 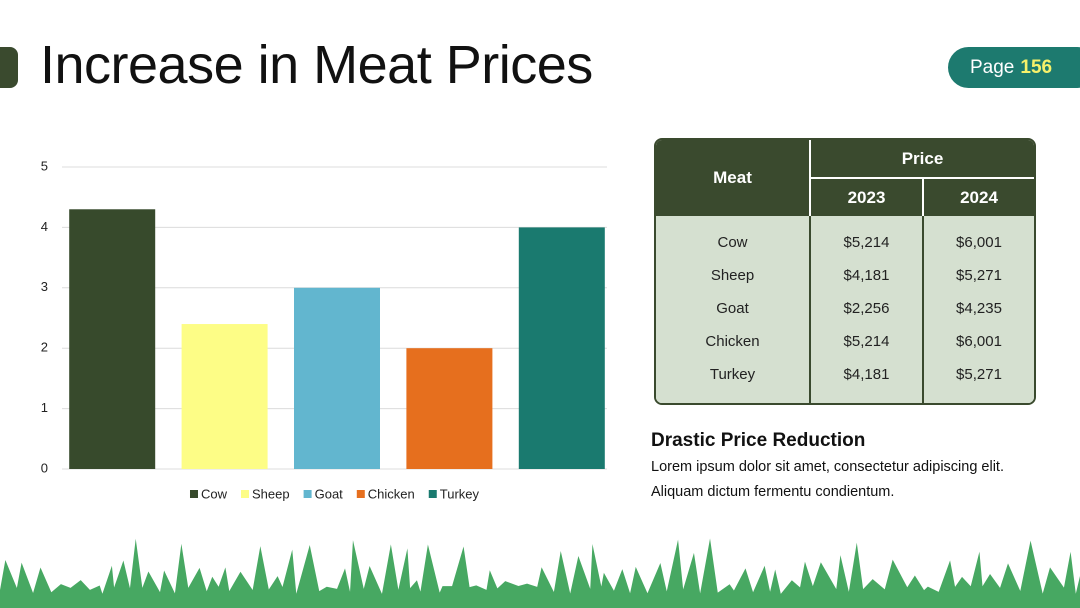 I want to click on legend-label: Chicken, so click(x=391, y=493).